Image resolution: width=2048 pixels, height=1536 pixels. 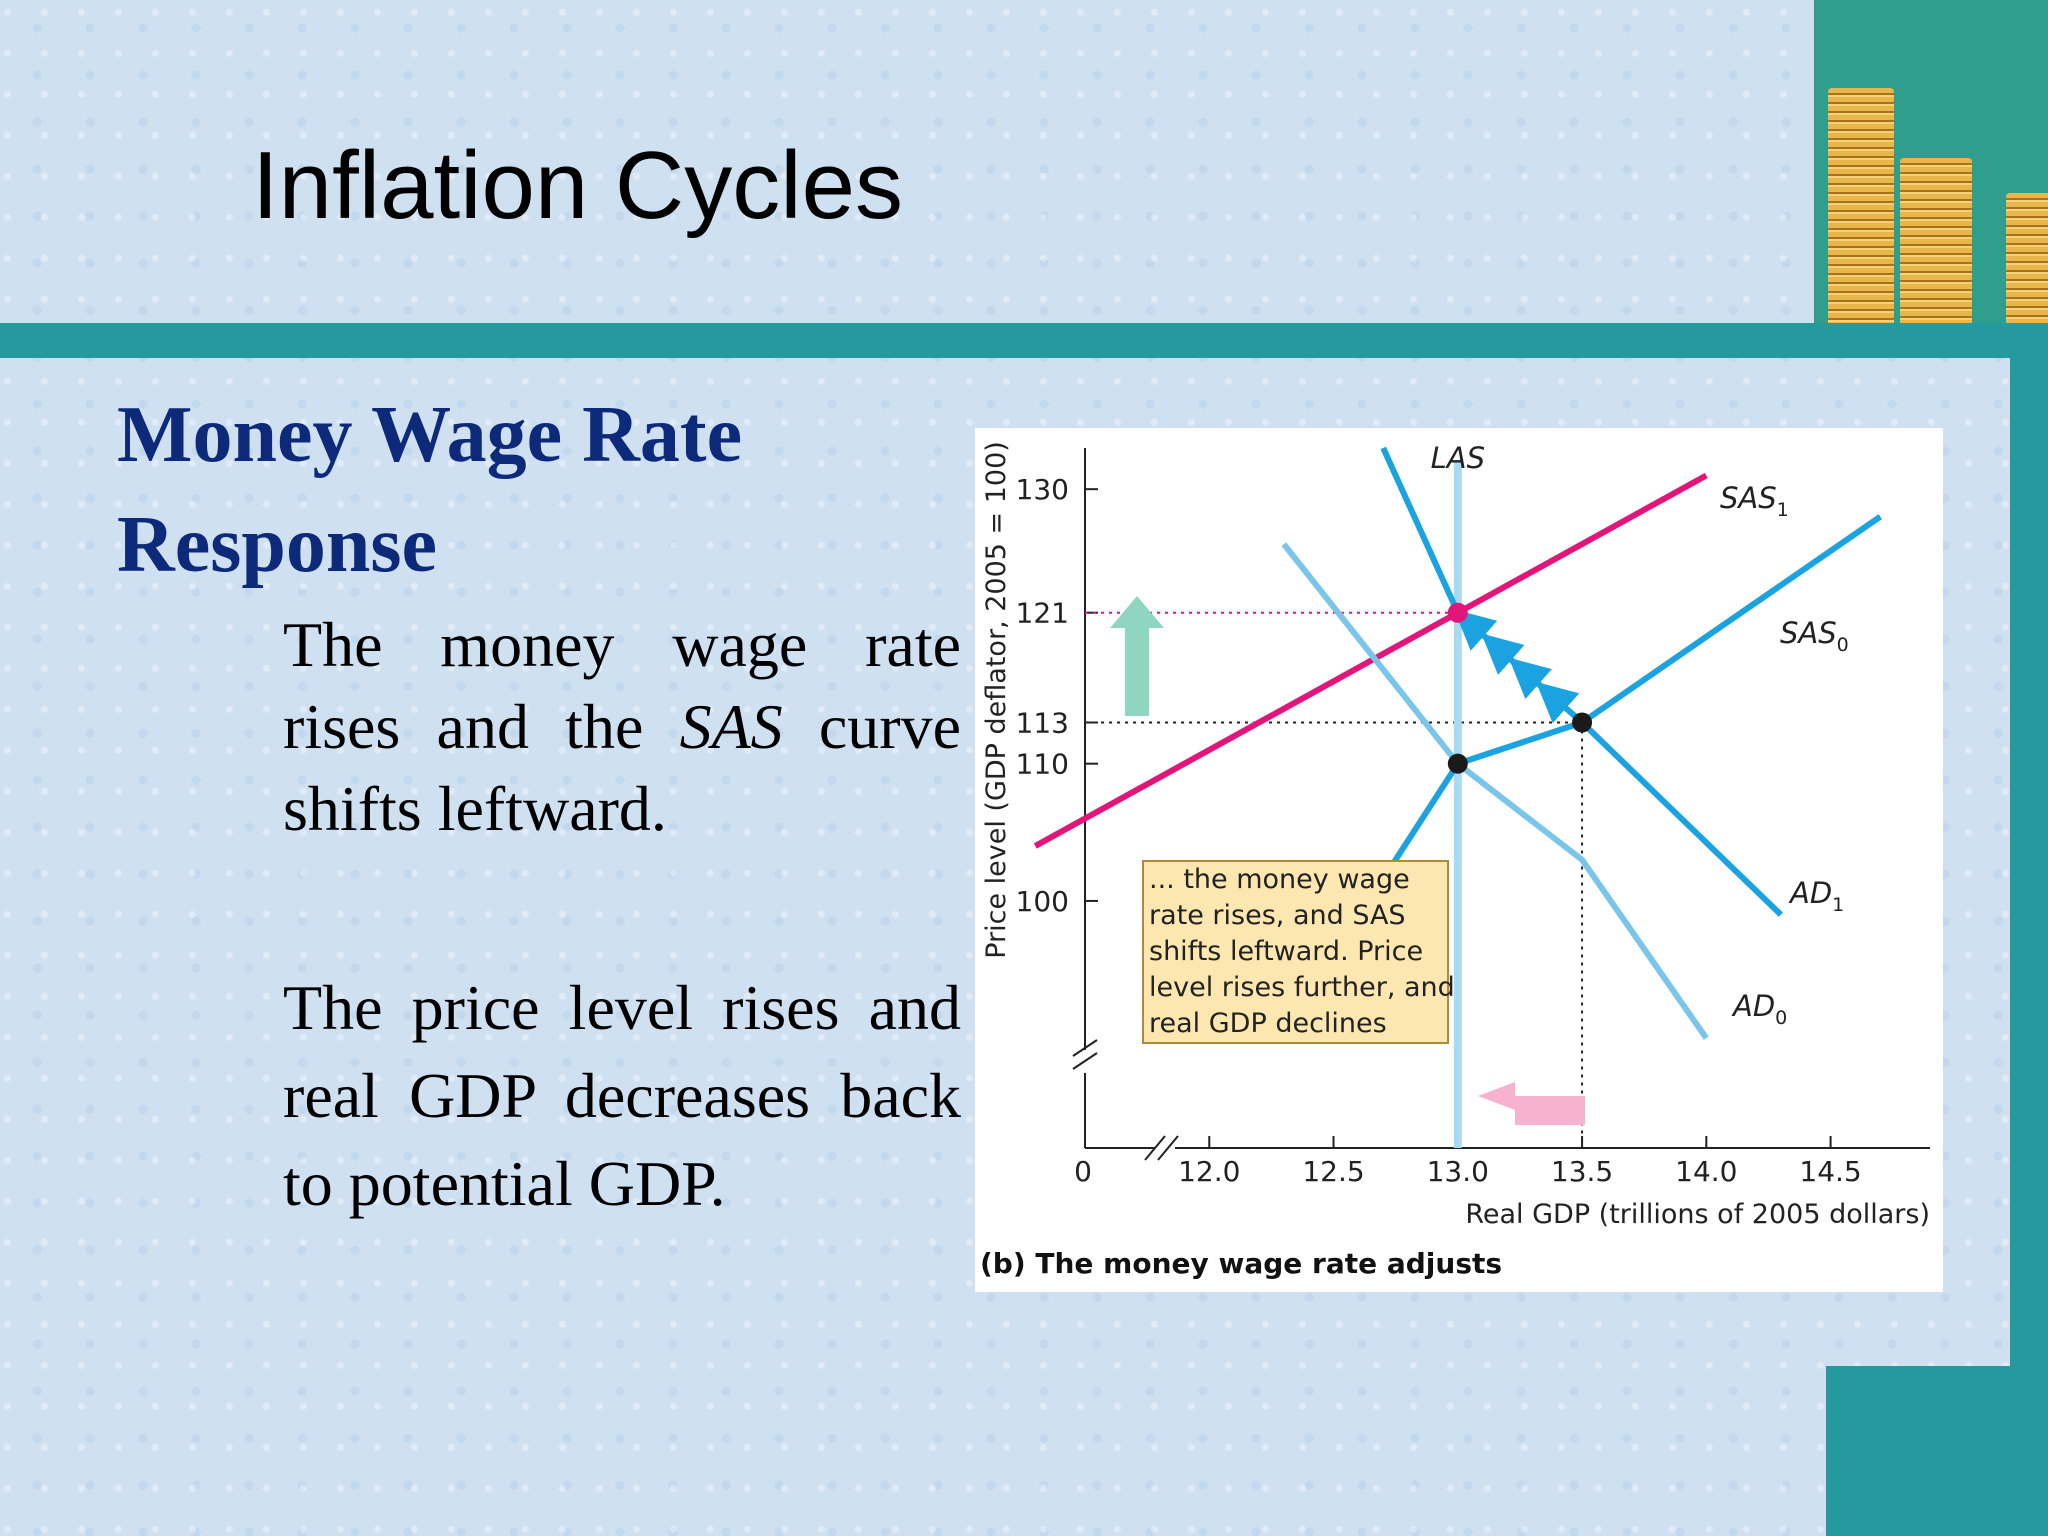 I want to click on section-heading: Money Wage Rate Response, so click(x=429, y=490).